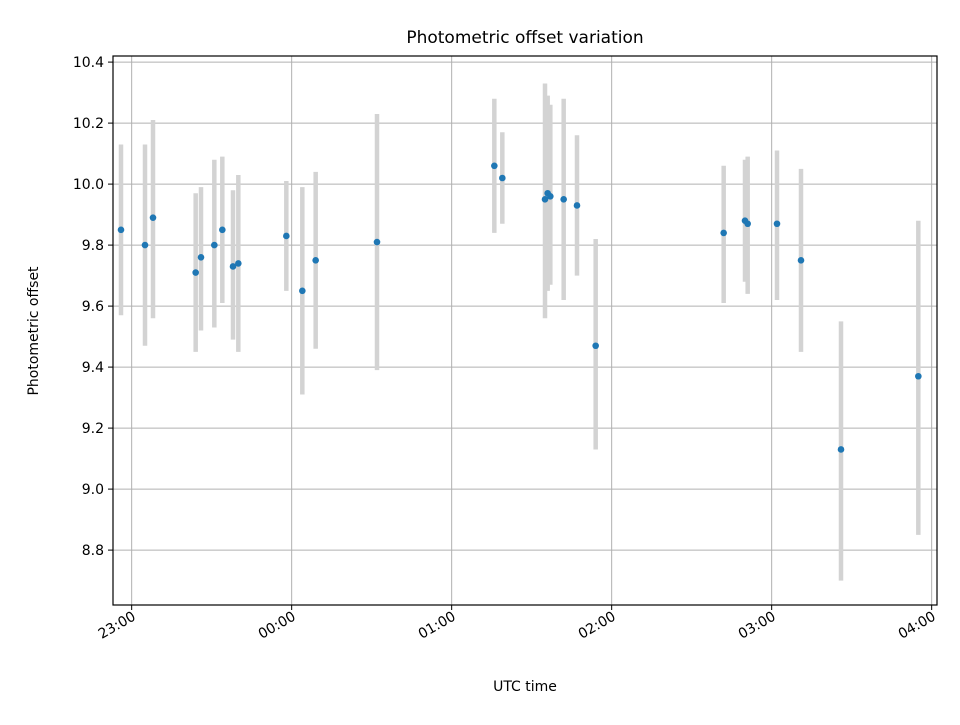  I want to click on chart-title: Photometric offset variation, so click(524, 38).